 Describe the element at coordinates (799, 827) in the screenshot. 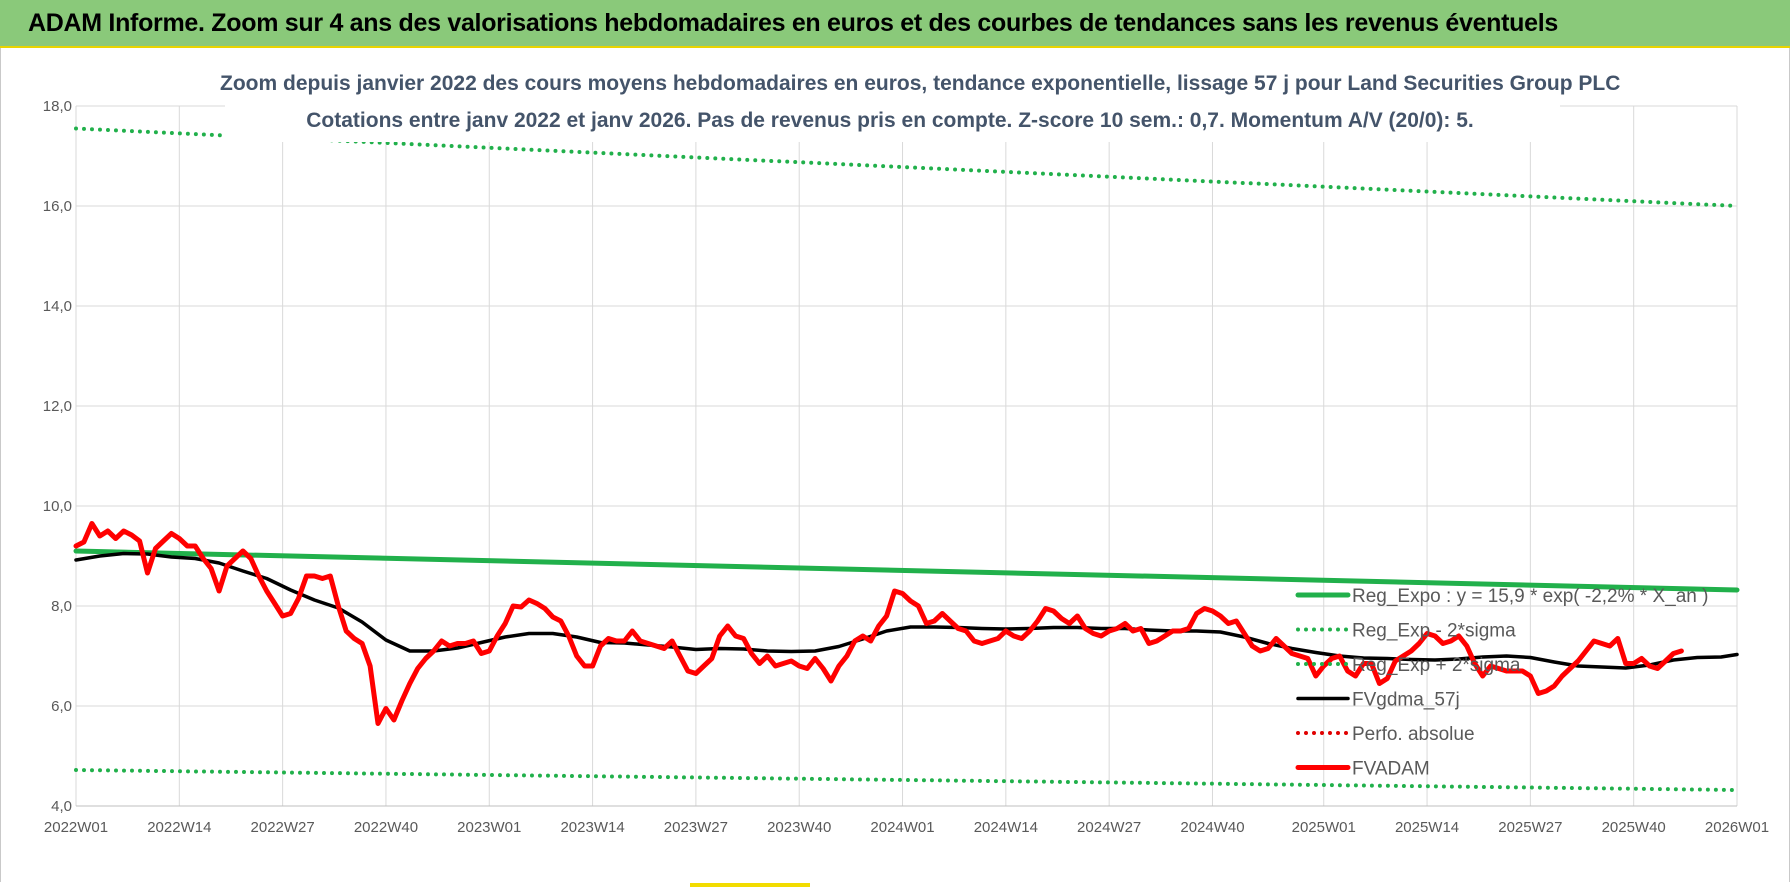

I see `x-tick-label: 2023W40` at that location.